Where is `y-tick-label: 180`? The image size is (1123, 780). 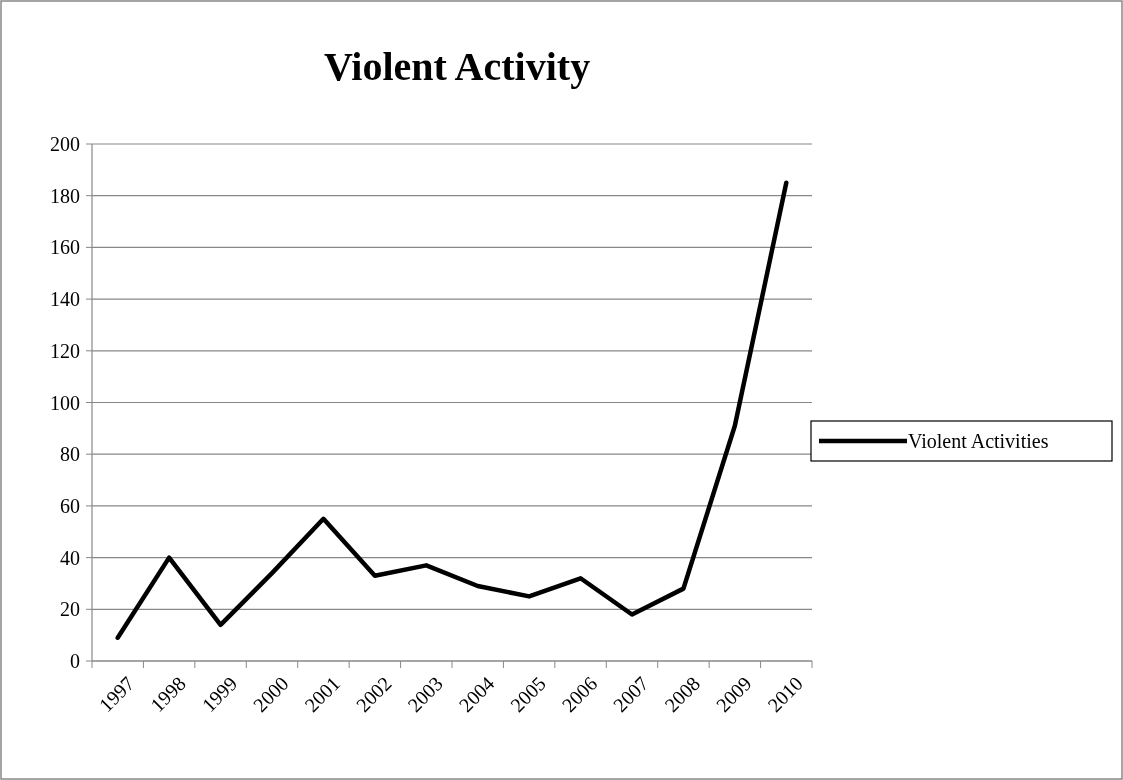
y-tick-label: 180 is located at coordinates (65, 195).